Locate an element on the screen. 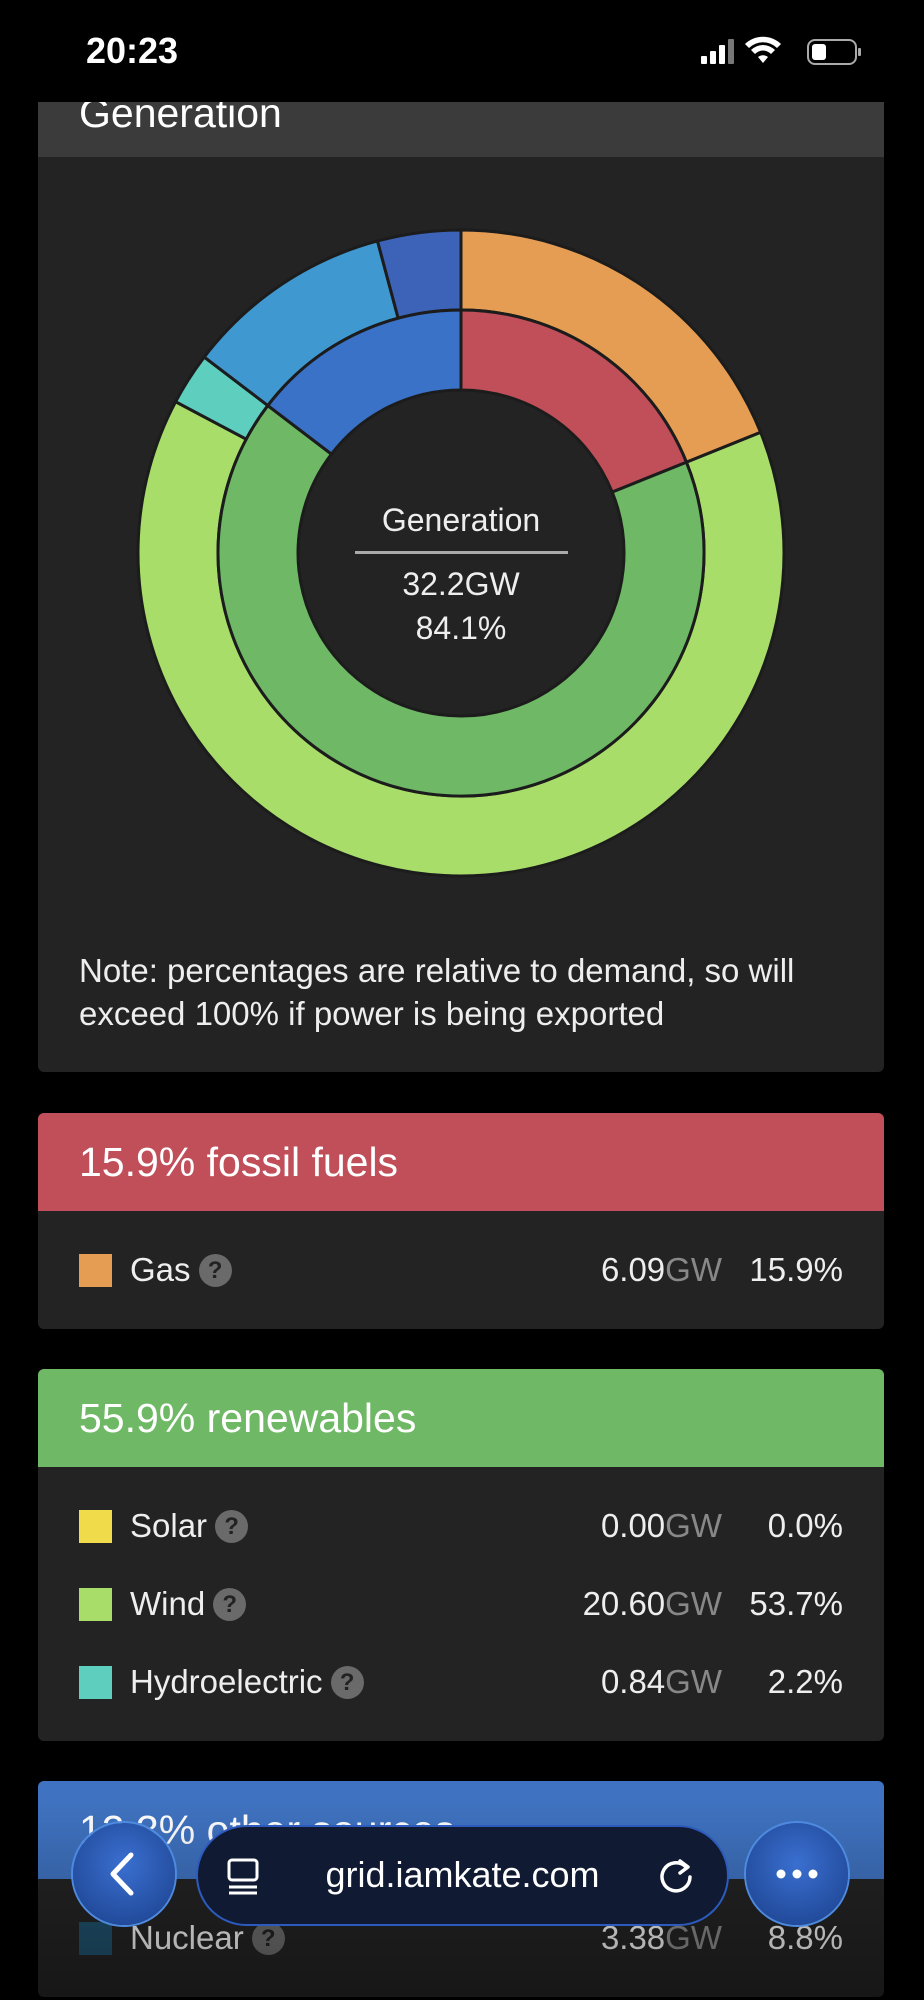 The width and height of the screenshot is (924, 2000). source-name: Wind? is located at coordinates (188, 1604).